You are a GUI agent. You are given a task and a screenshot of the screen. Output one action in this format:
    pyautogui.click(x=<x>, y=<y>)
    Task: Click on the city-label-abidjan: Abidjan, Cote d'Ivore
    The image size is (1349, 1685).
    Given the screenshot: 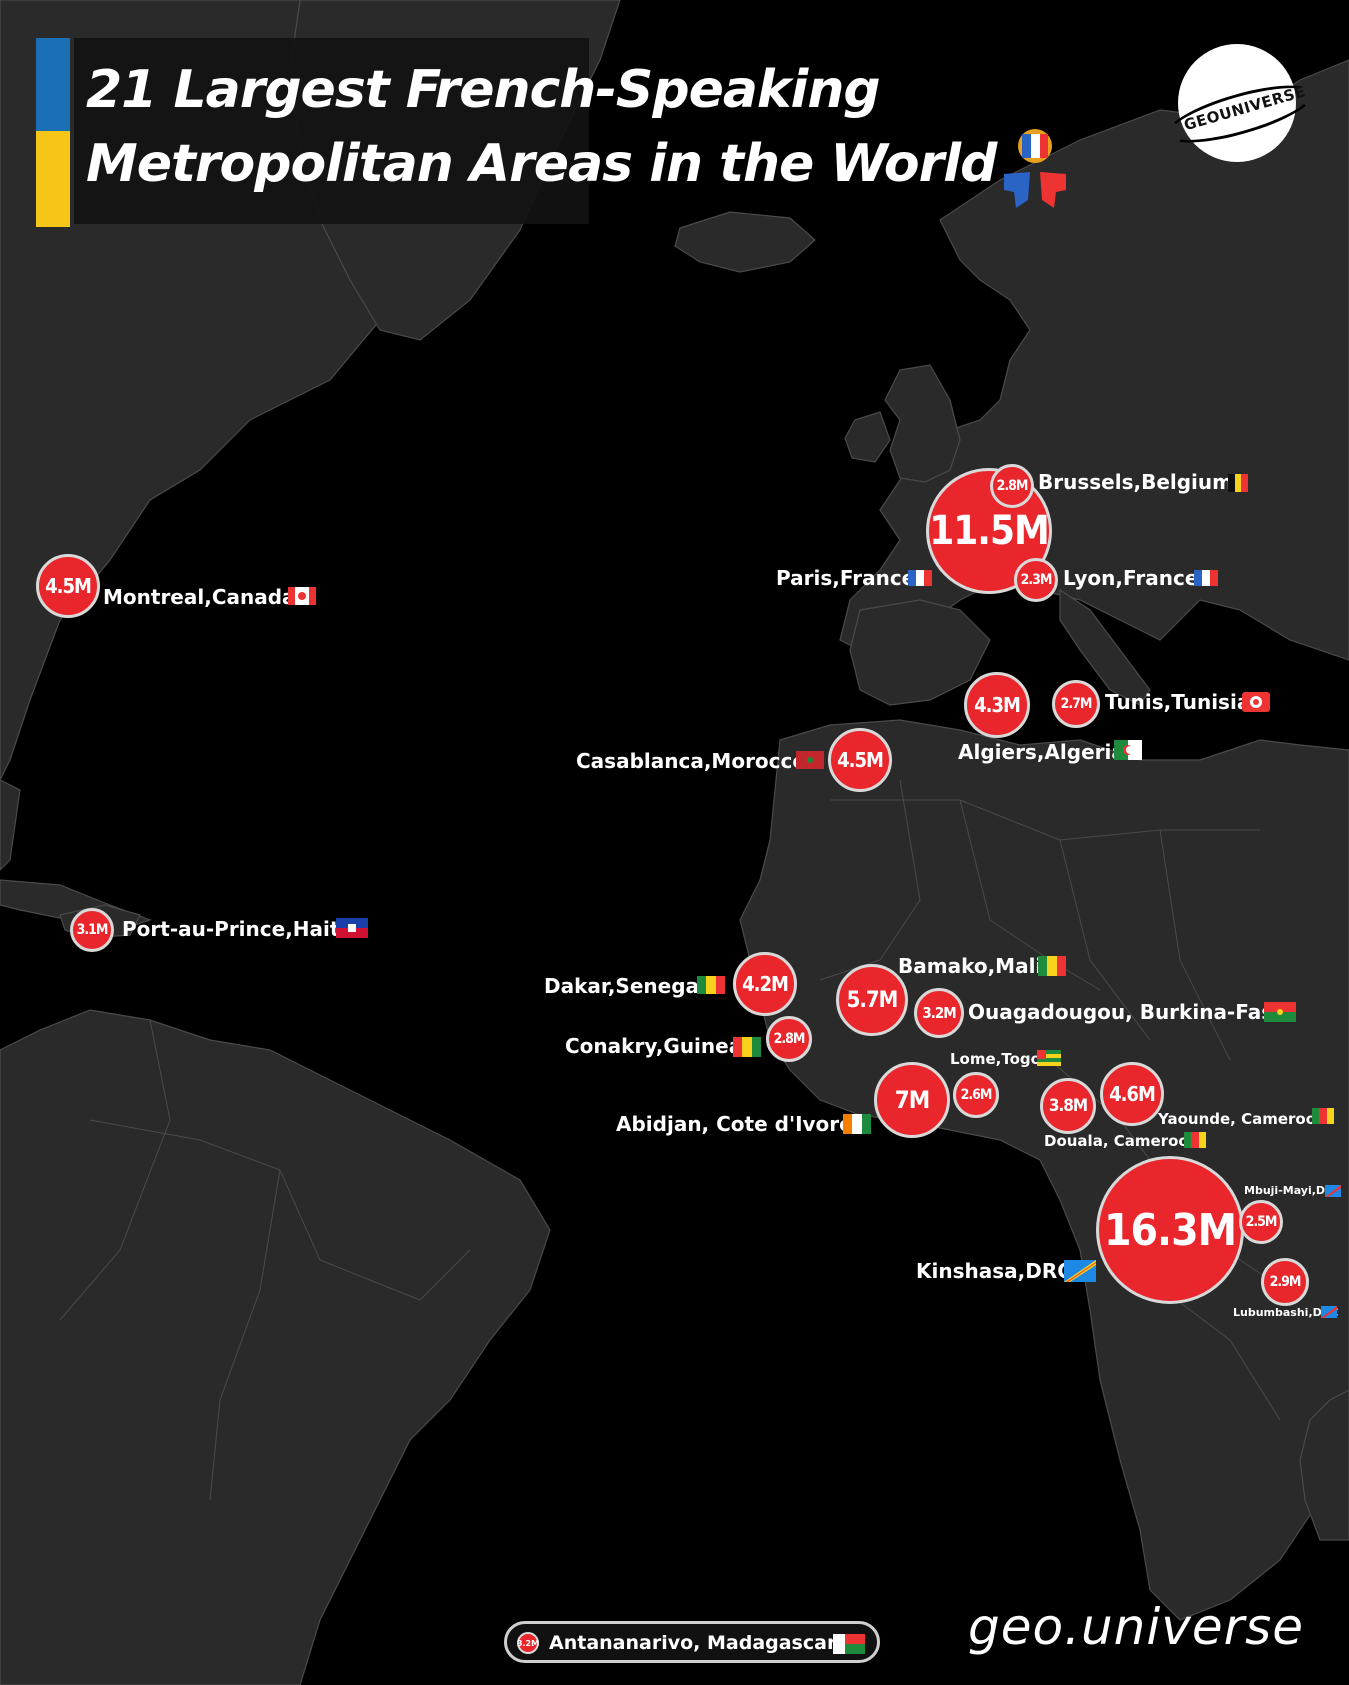 What is the action you would take?
    pyautogui.click(x=734, y=1124)
    